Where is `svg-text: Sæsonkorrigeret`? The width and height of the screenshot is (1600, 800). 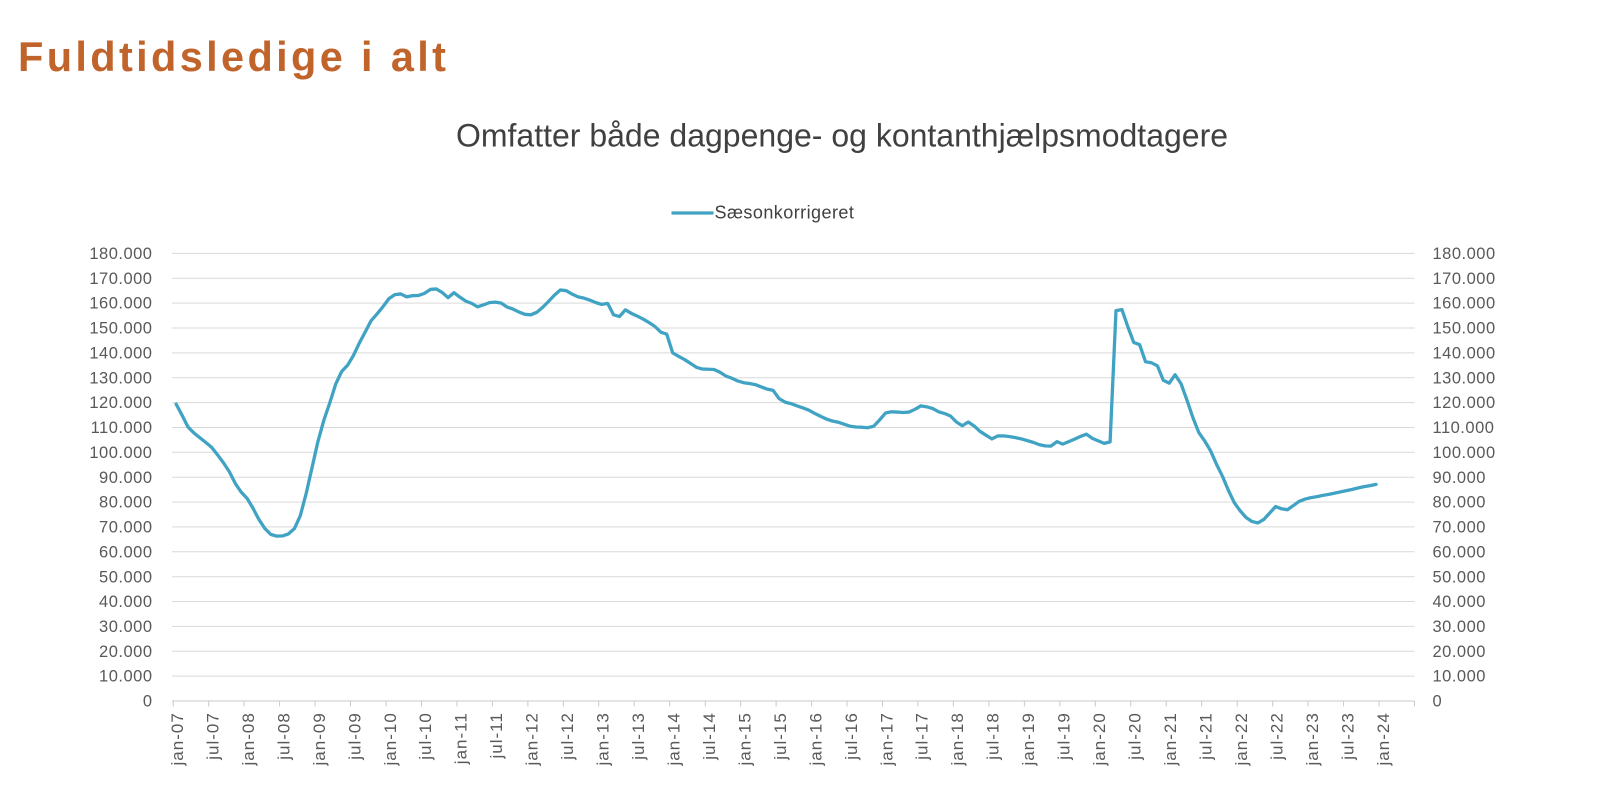 svg-text: Sæsonkorrigeret is located at coordinates (785, 213).